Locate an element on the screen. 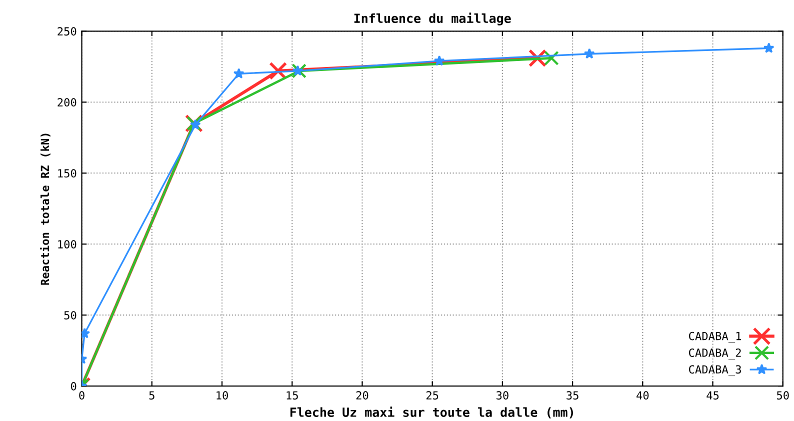  x-tick-label: 50 is located at coordinates (782, 395).